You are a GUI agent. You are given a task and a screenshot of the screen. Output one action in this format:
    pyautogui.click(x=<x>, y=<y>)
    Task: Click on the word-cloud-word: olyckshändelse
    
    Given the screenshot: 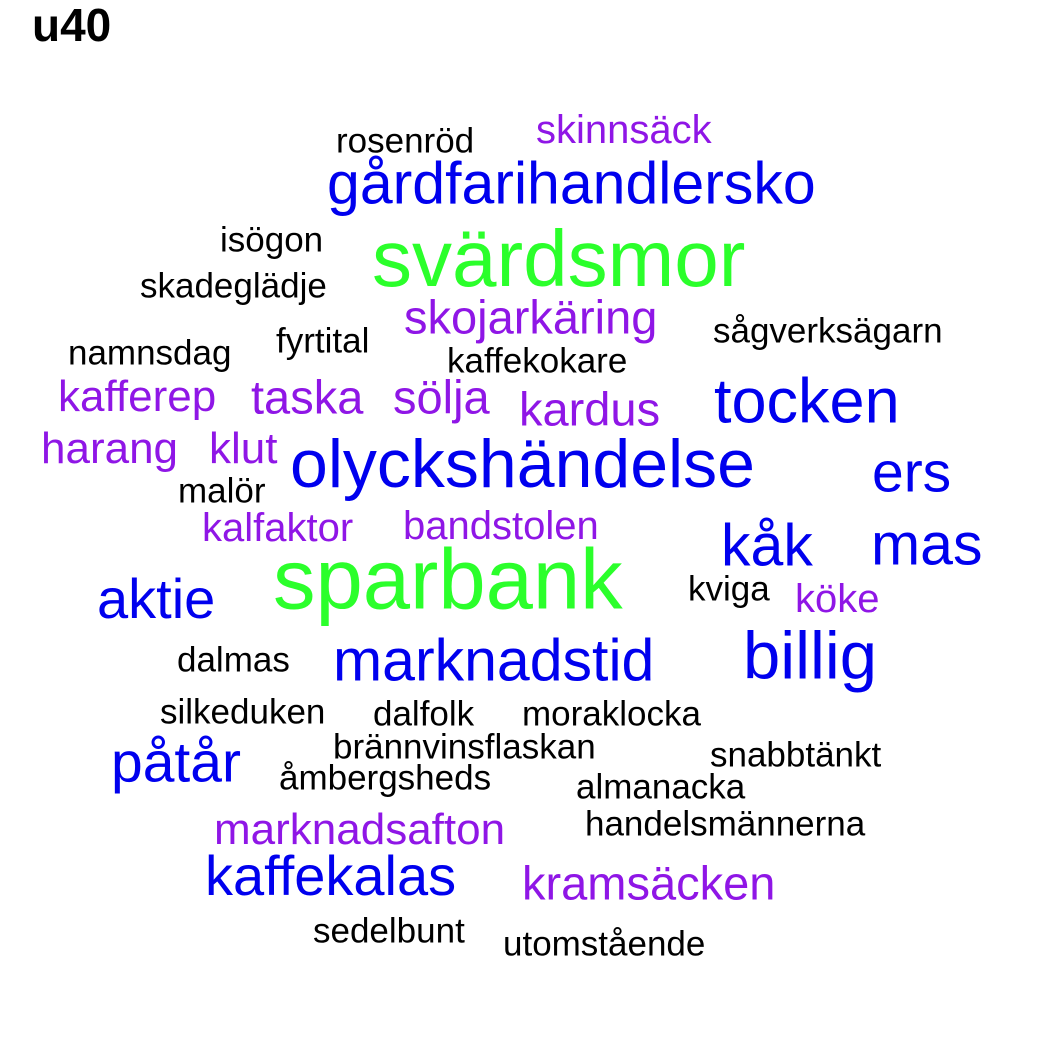 What is the action you would take?
    pyautogui.click(x=522, y=464)
    